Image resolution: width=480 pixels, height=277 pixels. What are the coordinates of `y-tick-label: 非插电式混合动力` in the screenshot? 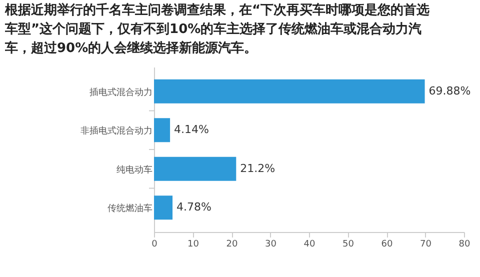 It's located at (116, 131).